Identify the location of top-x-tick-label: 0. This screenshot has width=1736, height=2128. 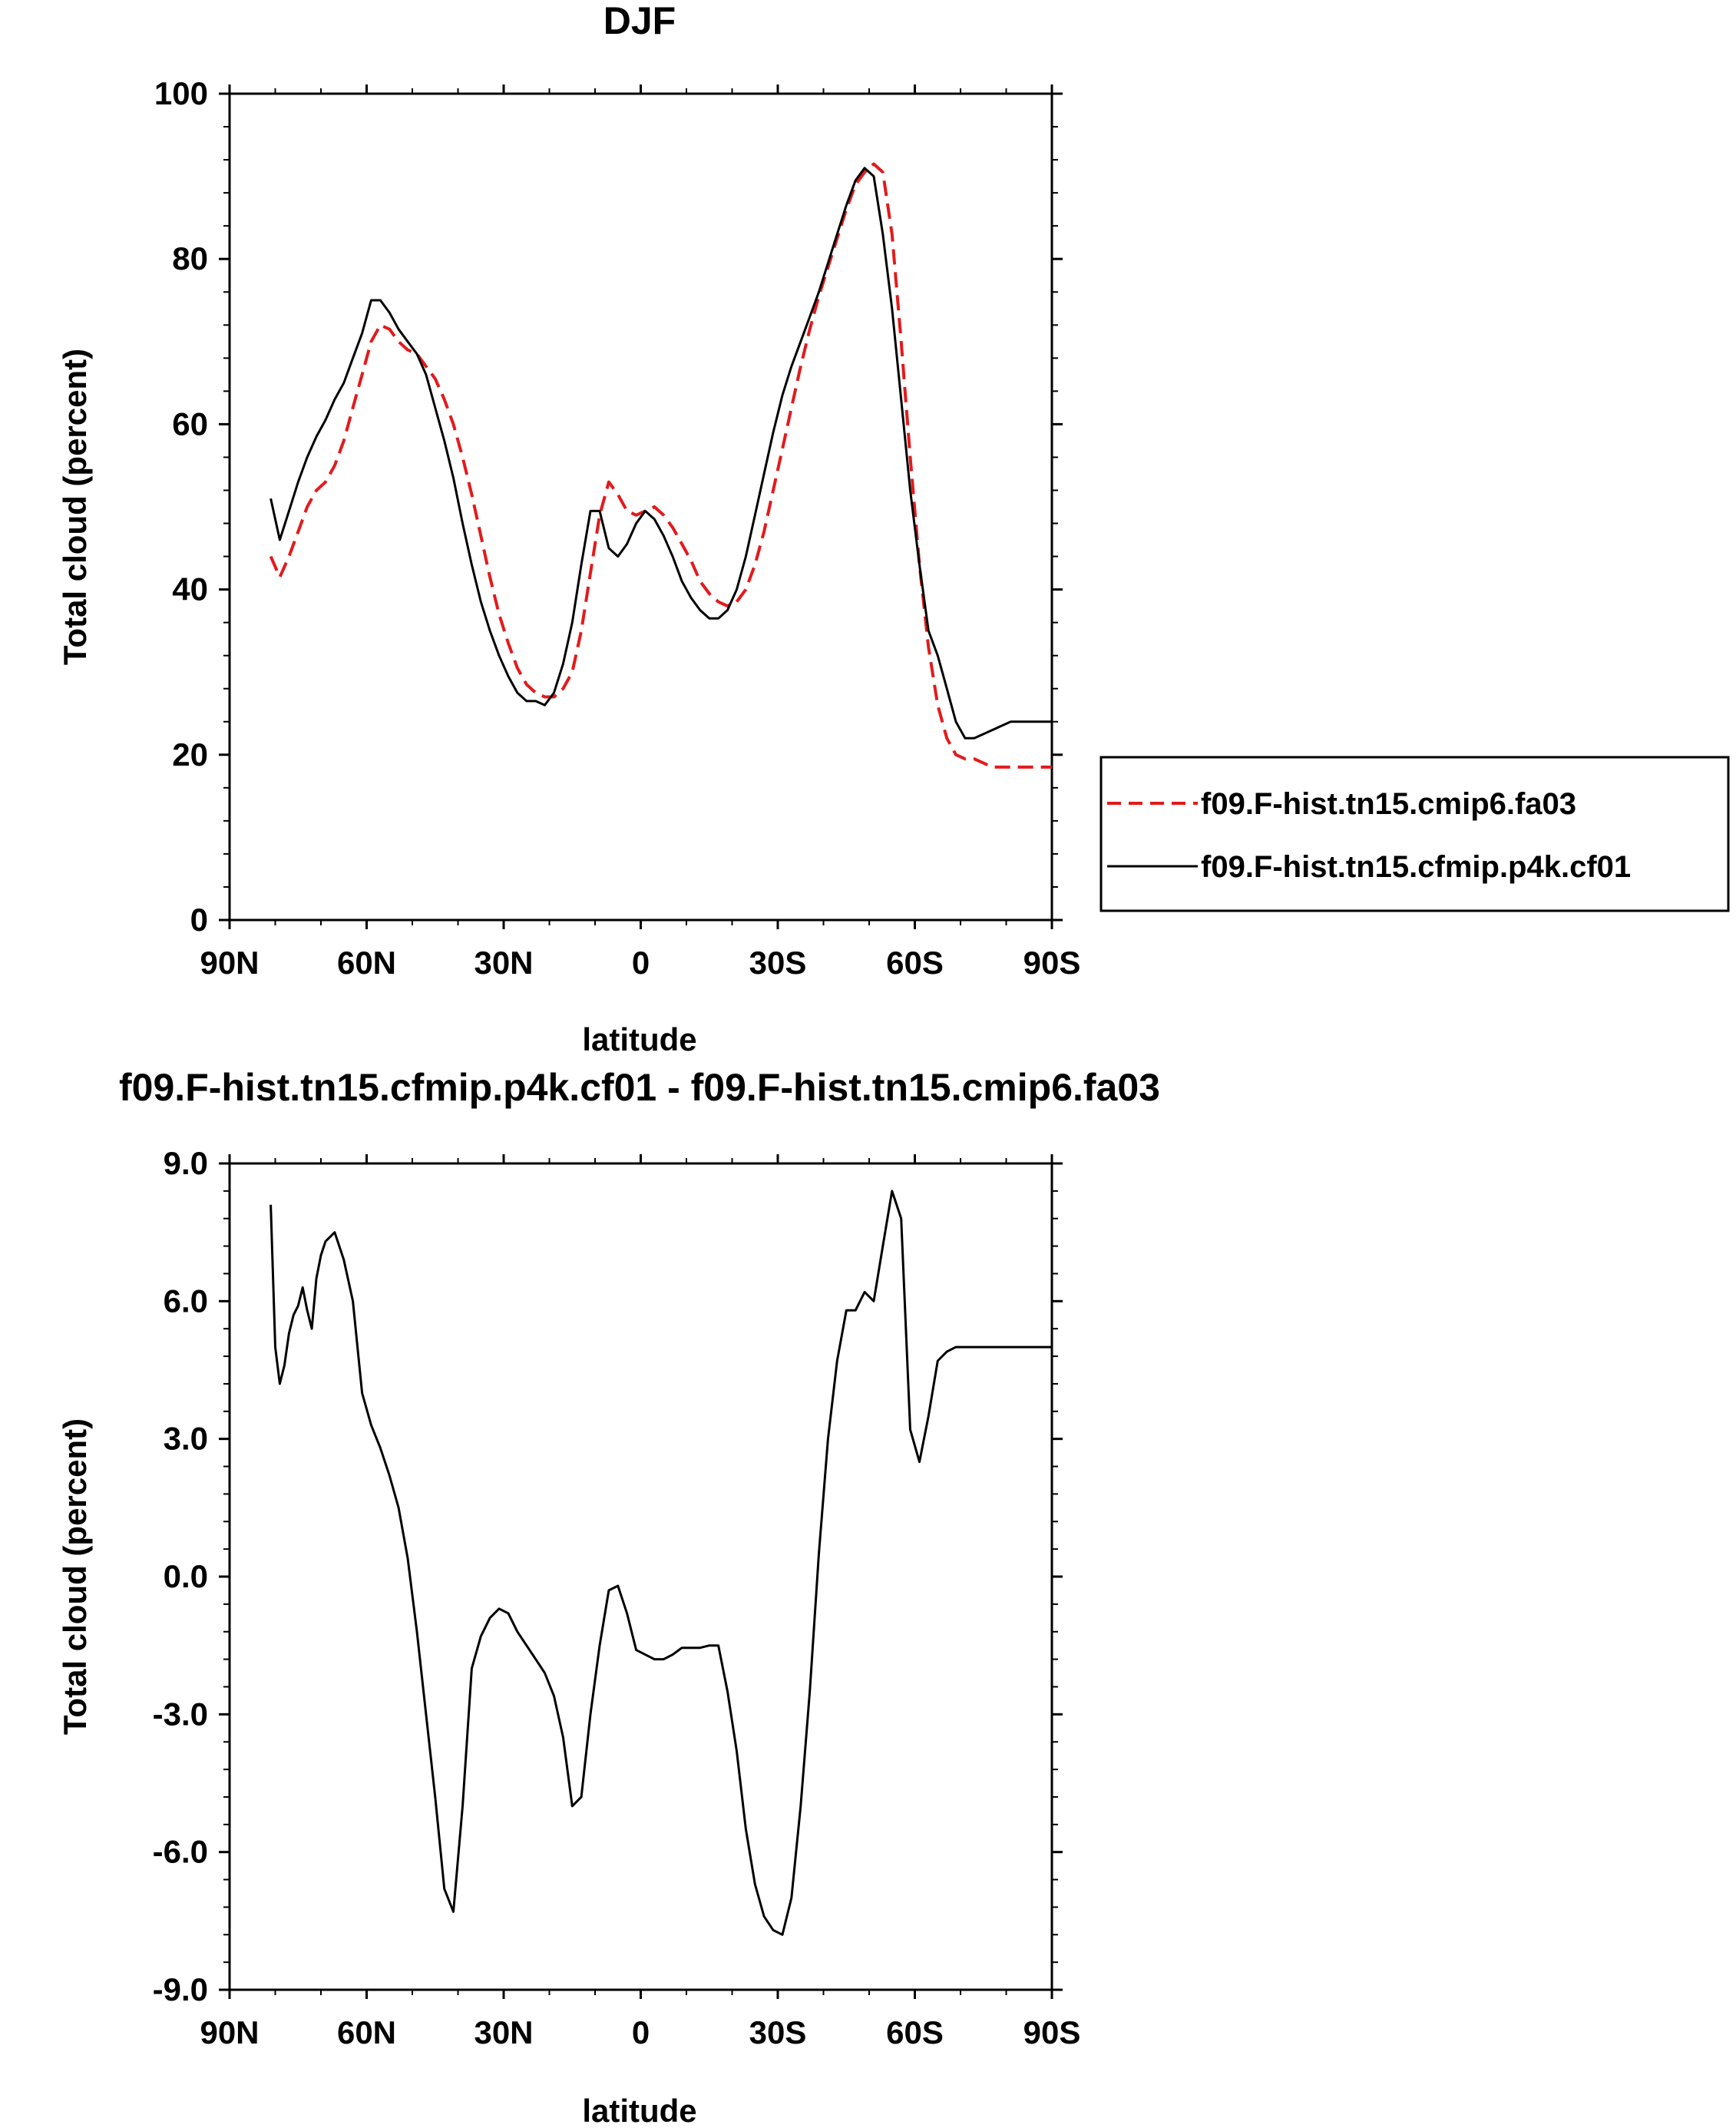
(641, 963).